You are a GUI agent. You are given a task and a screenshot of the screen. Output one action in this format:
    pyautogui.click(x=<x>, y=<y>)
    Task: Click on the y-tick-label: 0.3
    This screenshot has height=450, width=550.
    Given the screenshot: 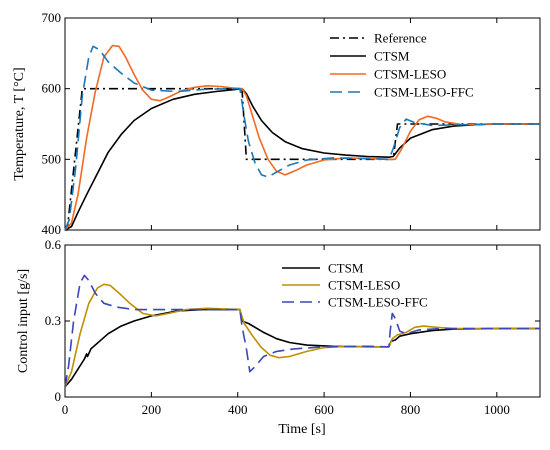 What is the action you would take?
    pyautogui.click(x=53, y=320)
    